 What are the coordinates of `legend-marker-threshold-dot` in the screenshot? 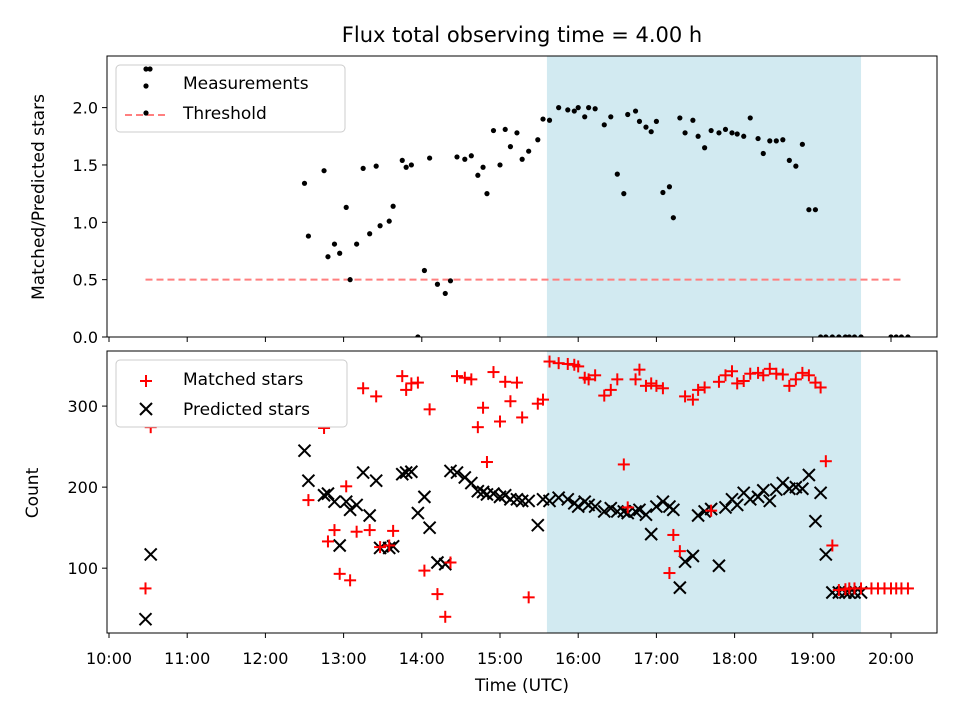 It's located at (146, 113).